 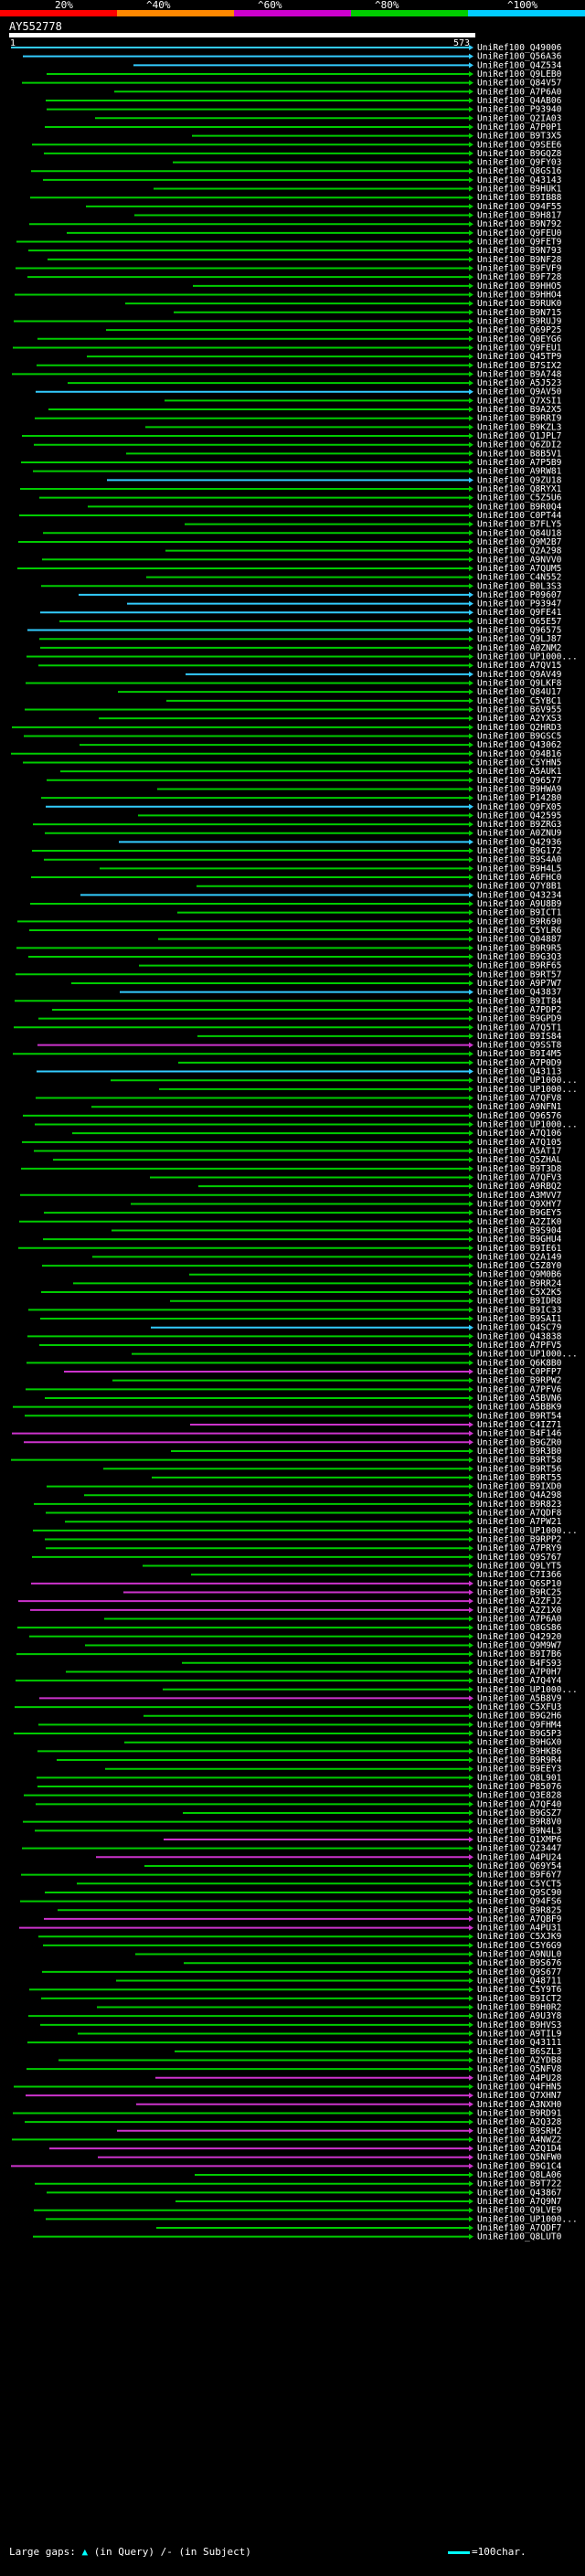 What do you see at coordinates (519, 357) in the screenshot?
I see `hit-label: UniRef100_Q45TP9` at bounding box center [519, 357].